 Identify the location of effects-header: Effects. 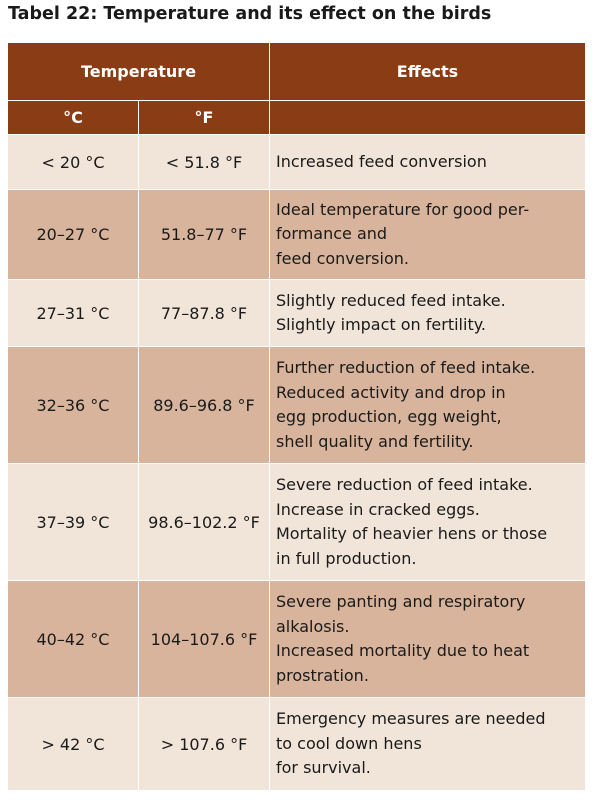
(427, 71).